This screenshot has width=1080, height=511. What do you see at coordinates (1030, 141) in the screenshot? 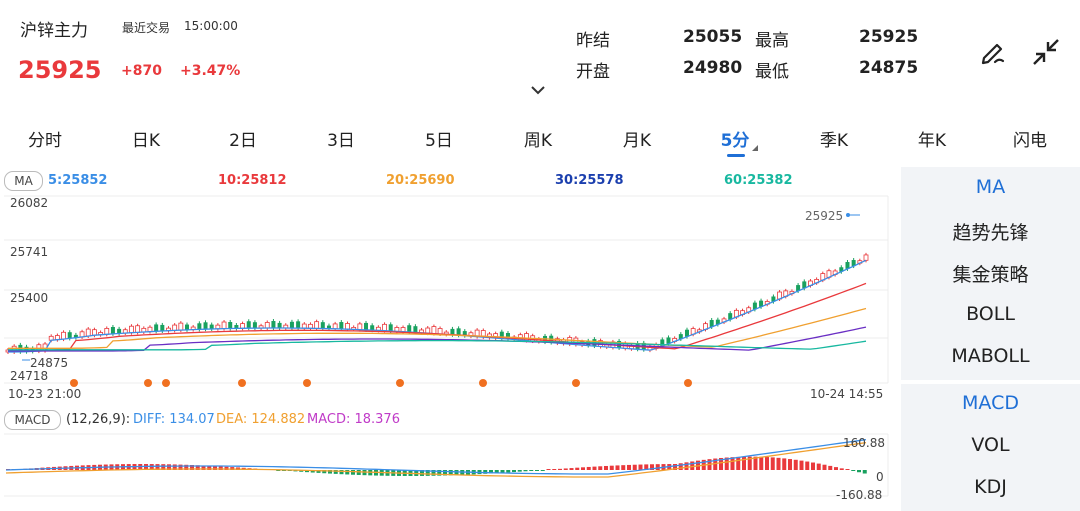
I see `tab-flash: 闪电` at bounding box center [1030, 141].